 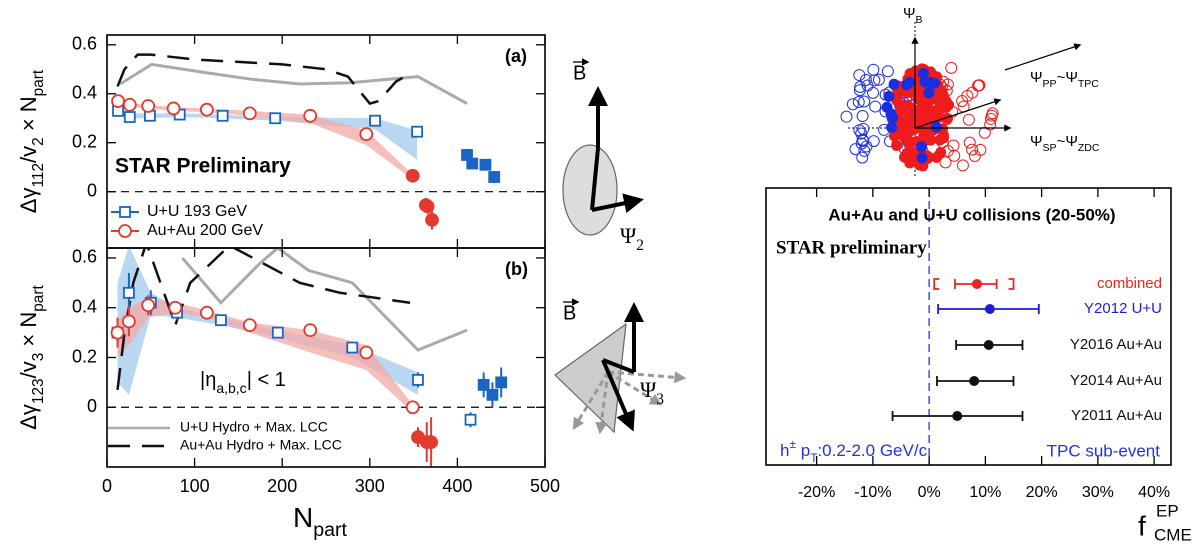 I want to click on panel-label: (b), so click(x=516, y=269).